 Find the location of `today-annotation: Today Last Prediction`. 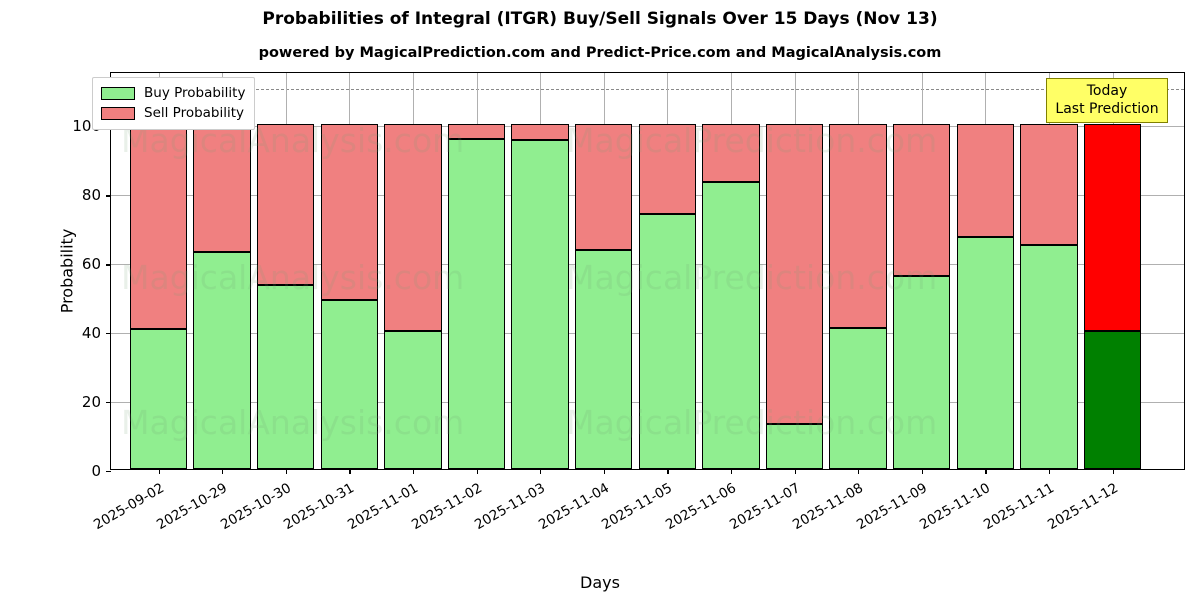

today-annotation: Today Last Prediction is located at coordinates (1107, 100).